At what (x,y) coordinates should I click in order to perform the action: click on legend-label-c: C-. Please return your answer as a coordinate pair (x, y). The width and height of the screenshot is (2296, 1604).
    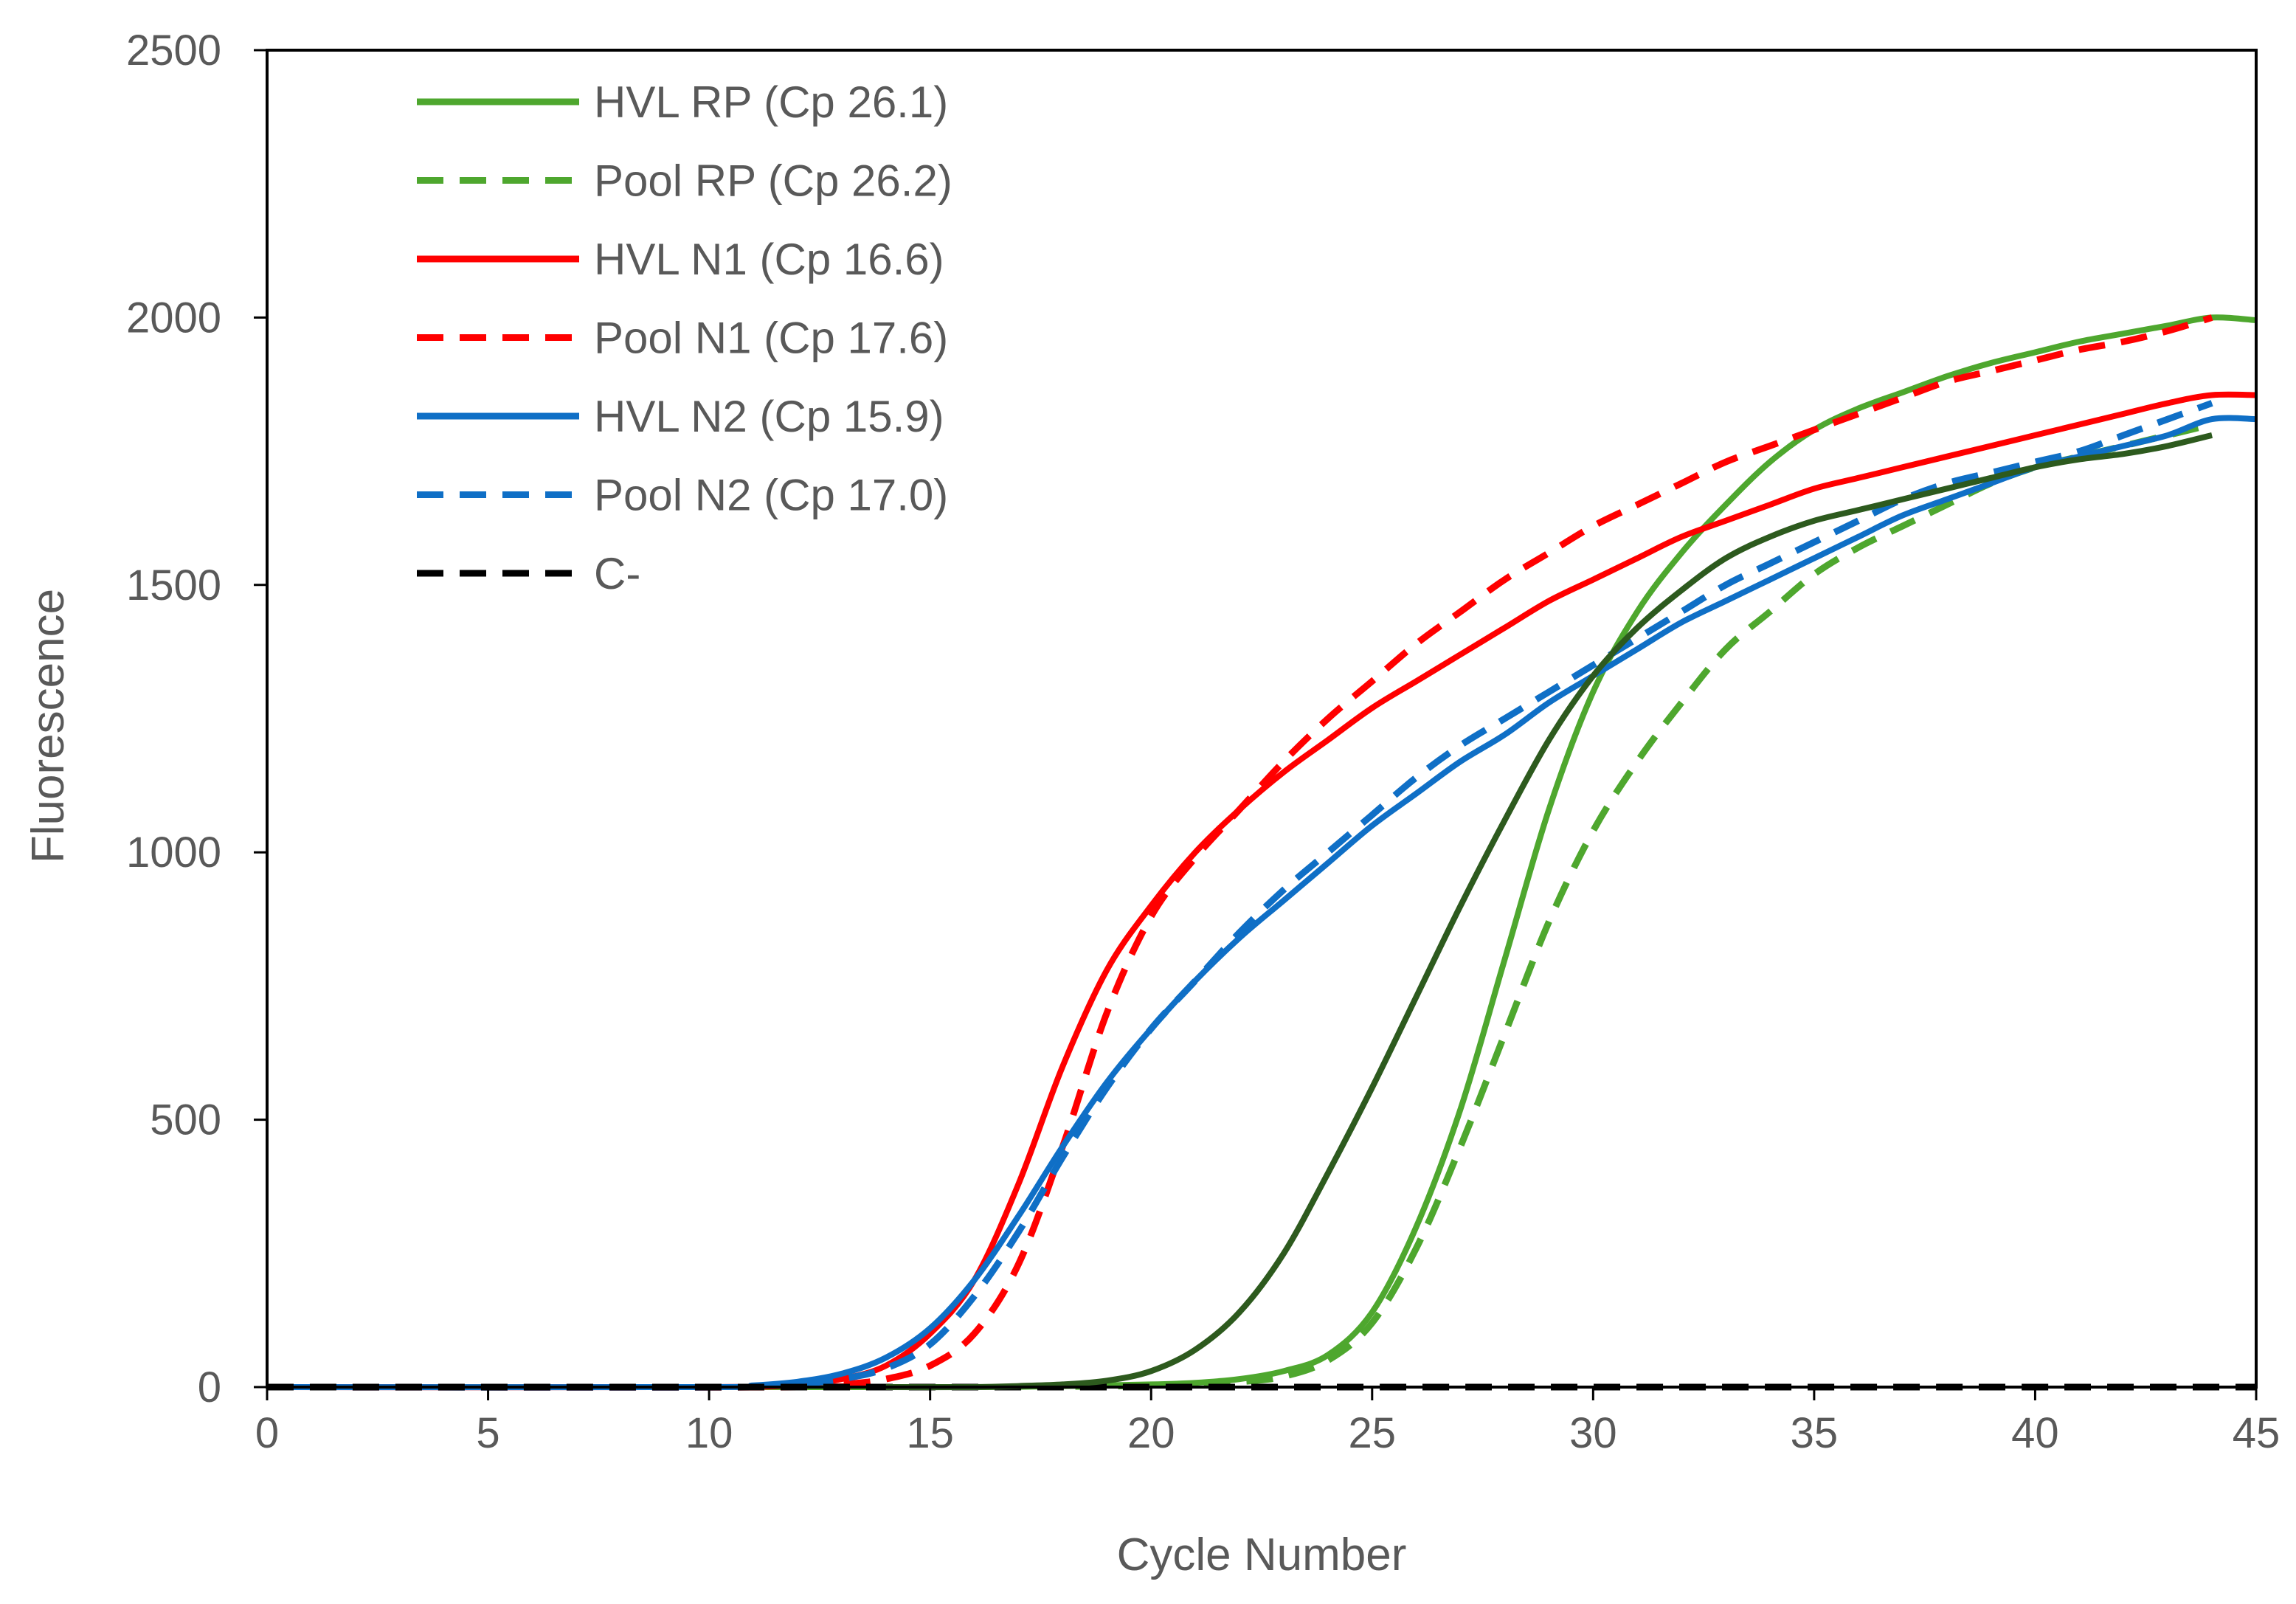
    Looking at the image, I should click on (617, 573).